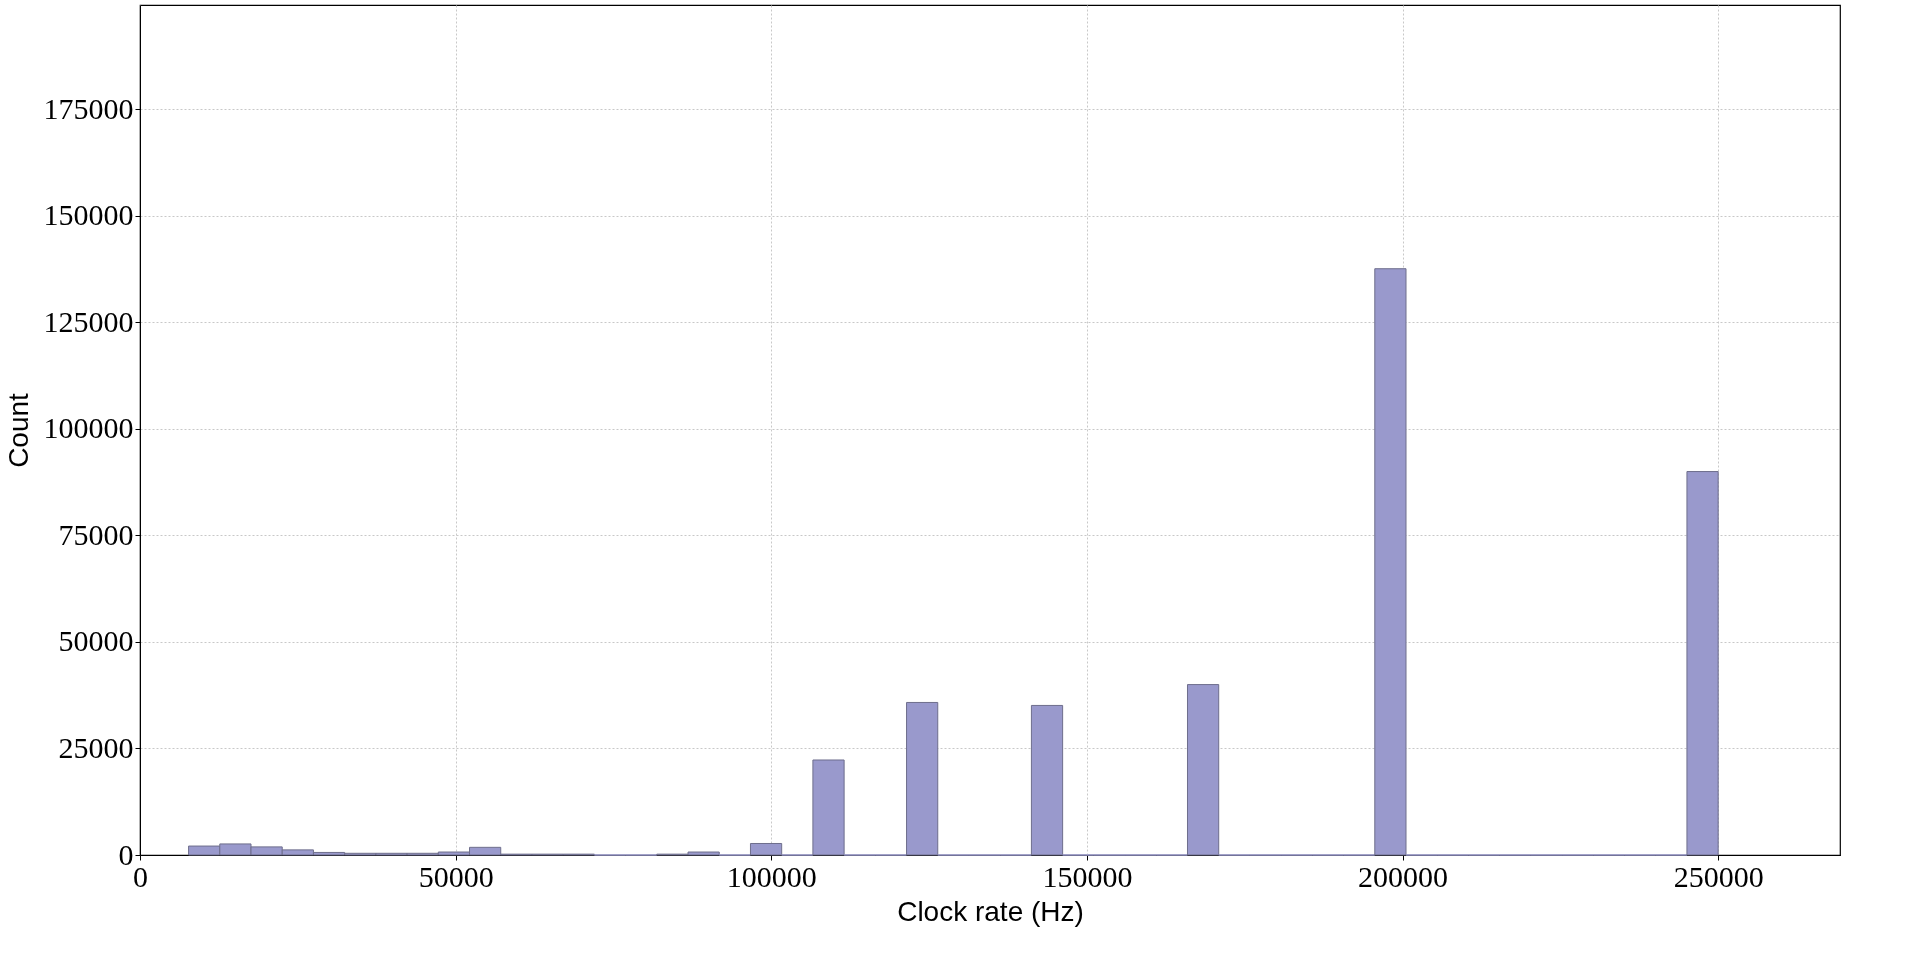 The height and width of the screenshot is (977, 1905). Describe the element at coordinates (456, 876) in the screenshot. I see `x-tick-label: 50000` at that location.